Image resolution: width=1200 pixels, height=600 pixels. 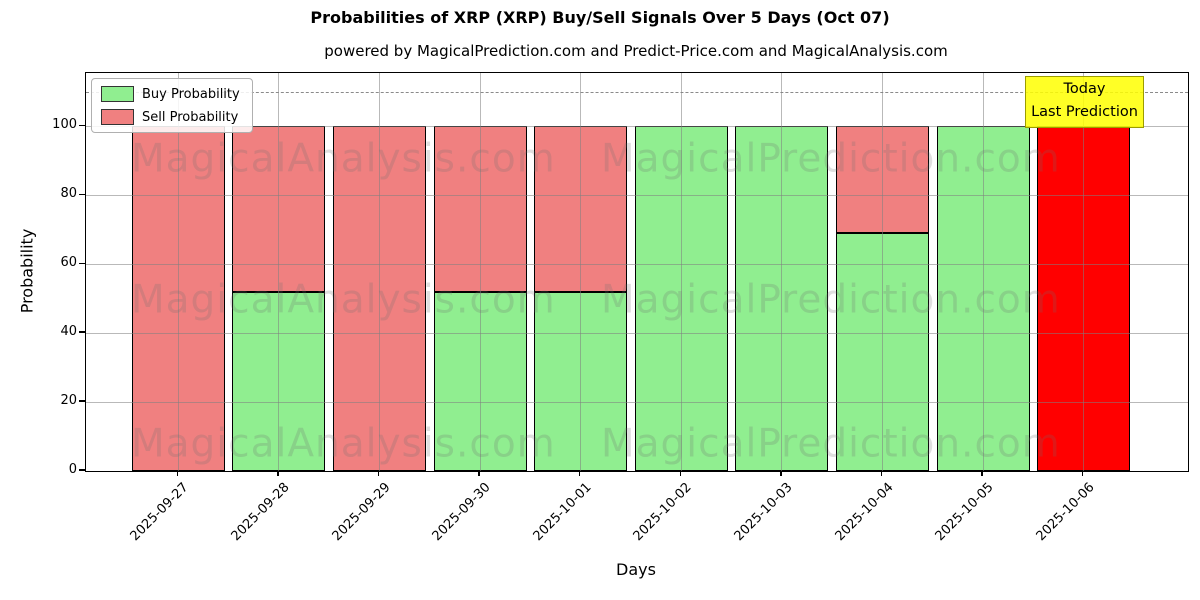 I want to click on legend-label-sell: Sell Probability, so click(x=190, y=117).